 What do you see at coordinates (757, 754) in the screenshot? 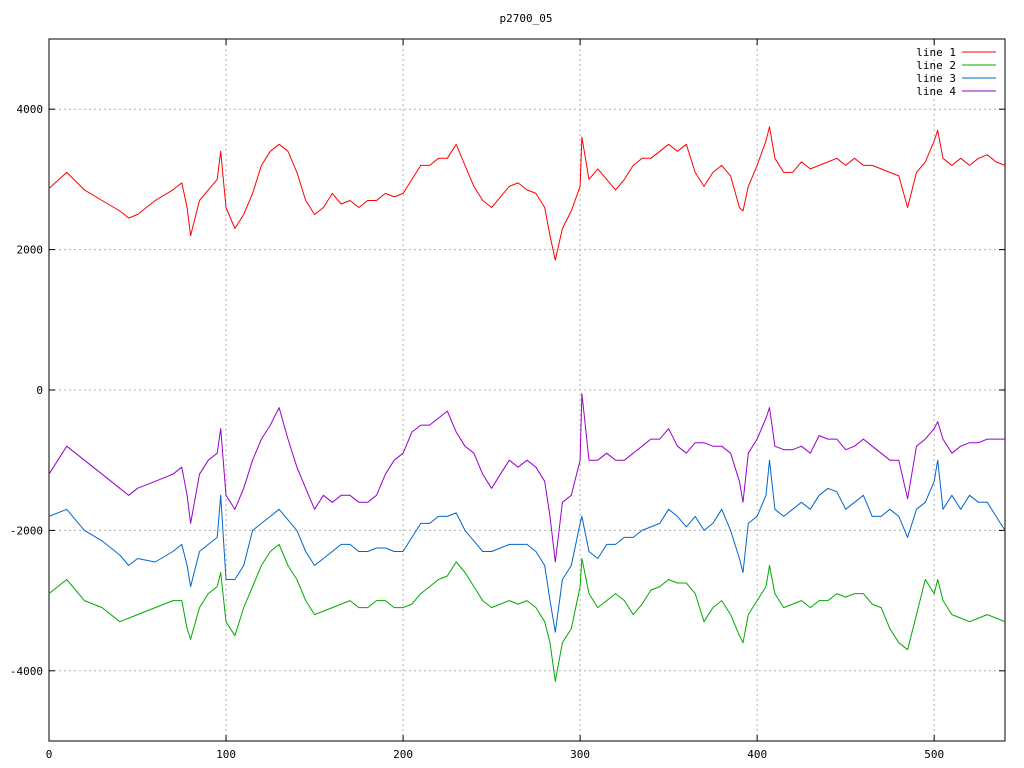
I see `x-tick-label: 400` at bounding box center [757, 754].